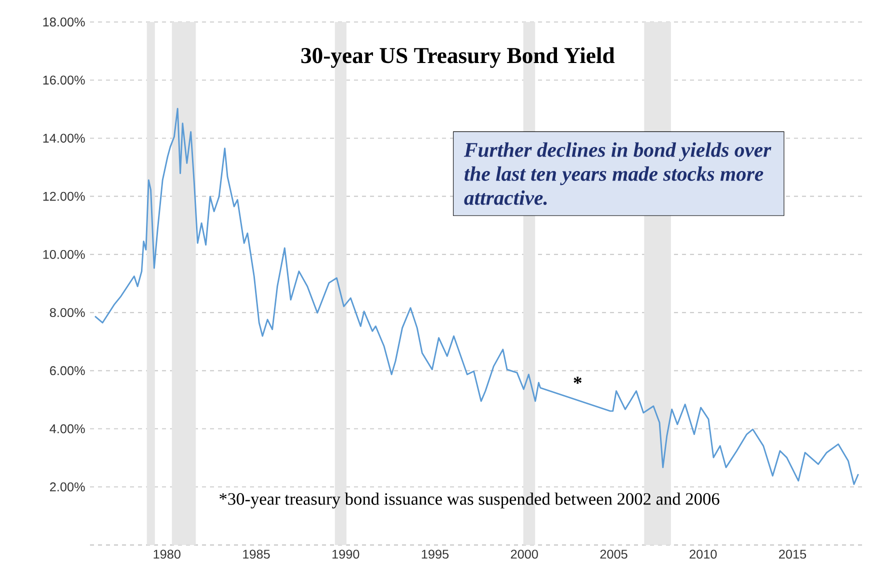  Describe the element at coordinates (67, 313) in the screenshot. I see `y-tick-label: 8.00%` at that location.